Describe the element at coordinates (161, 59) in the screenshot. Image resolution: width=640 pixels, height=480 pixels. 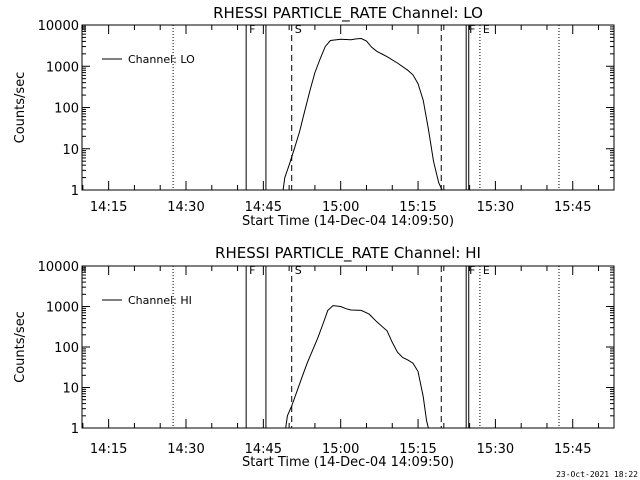
I see `legend-label: Channel: LO` at that location.